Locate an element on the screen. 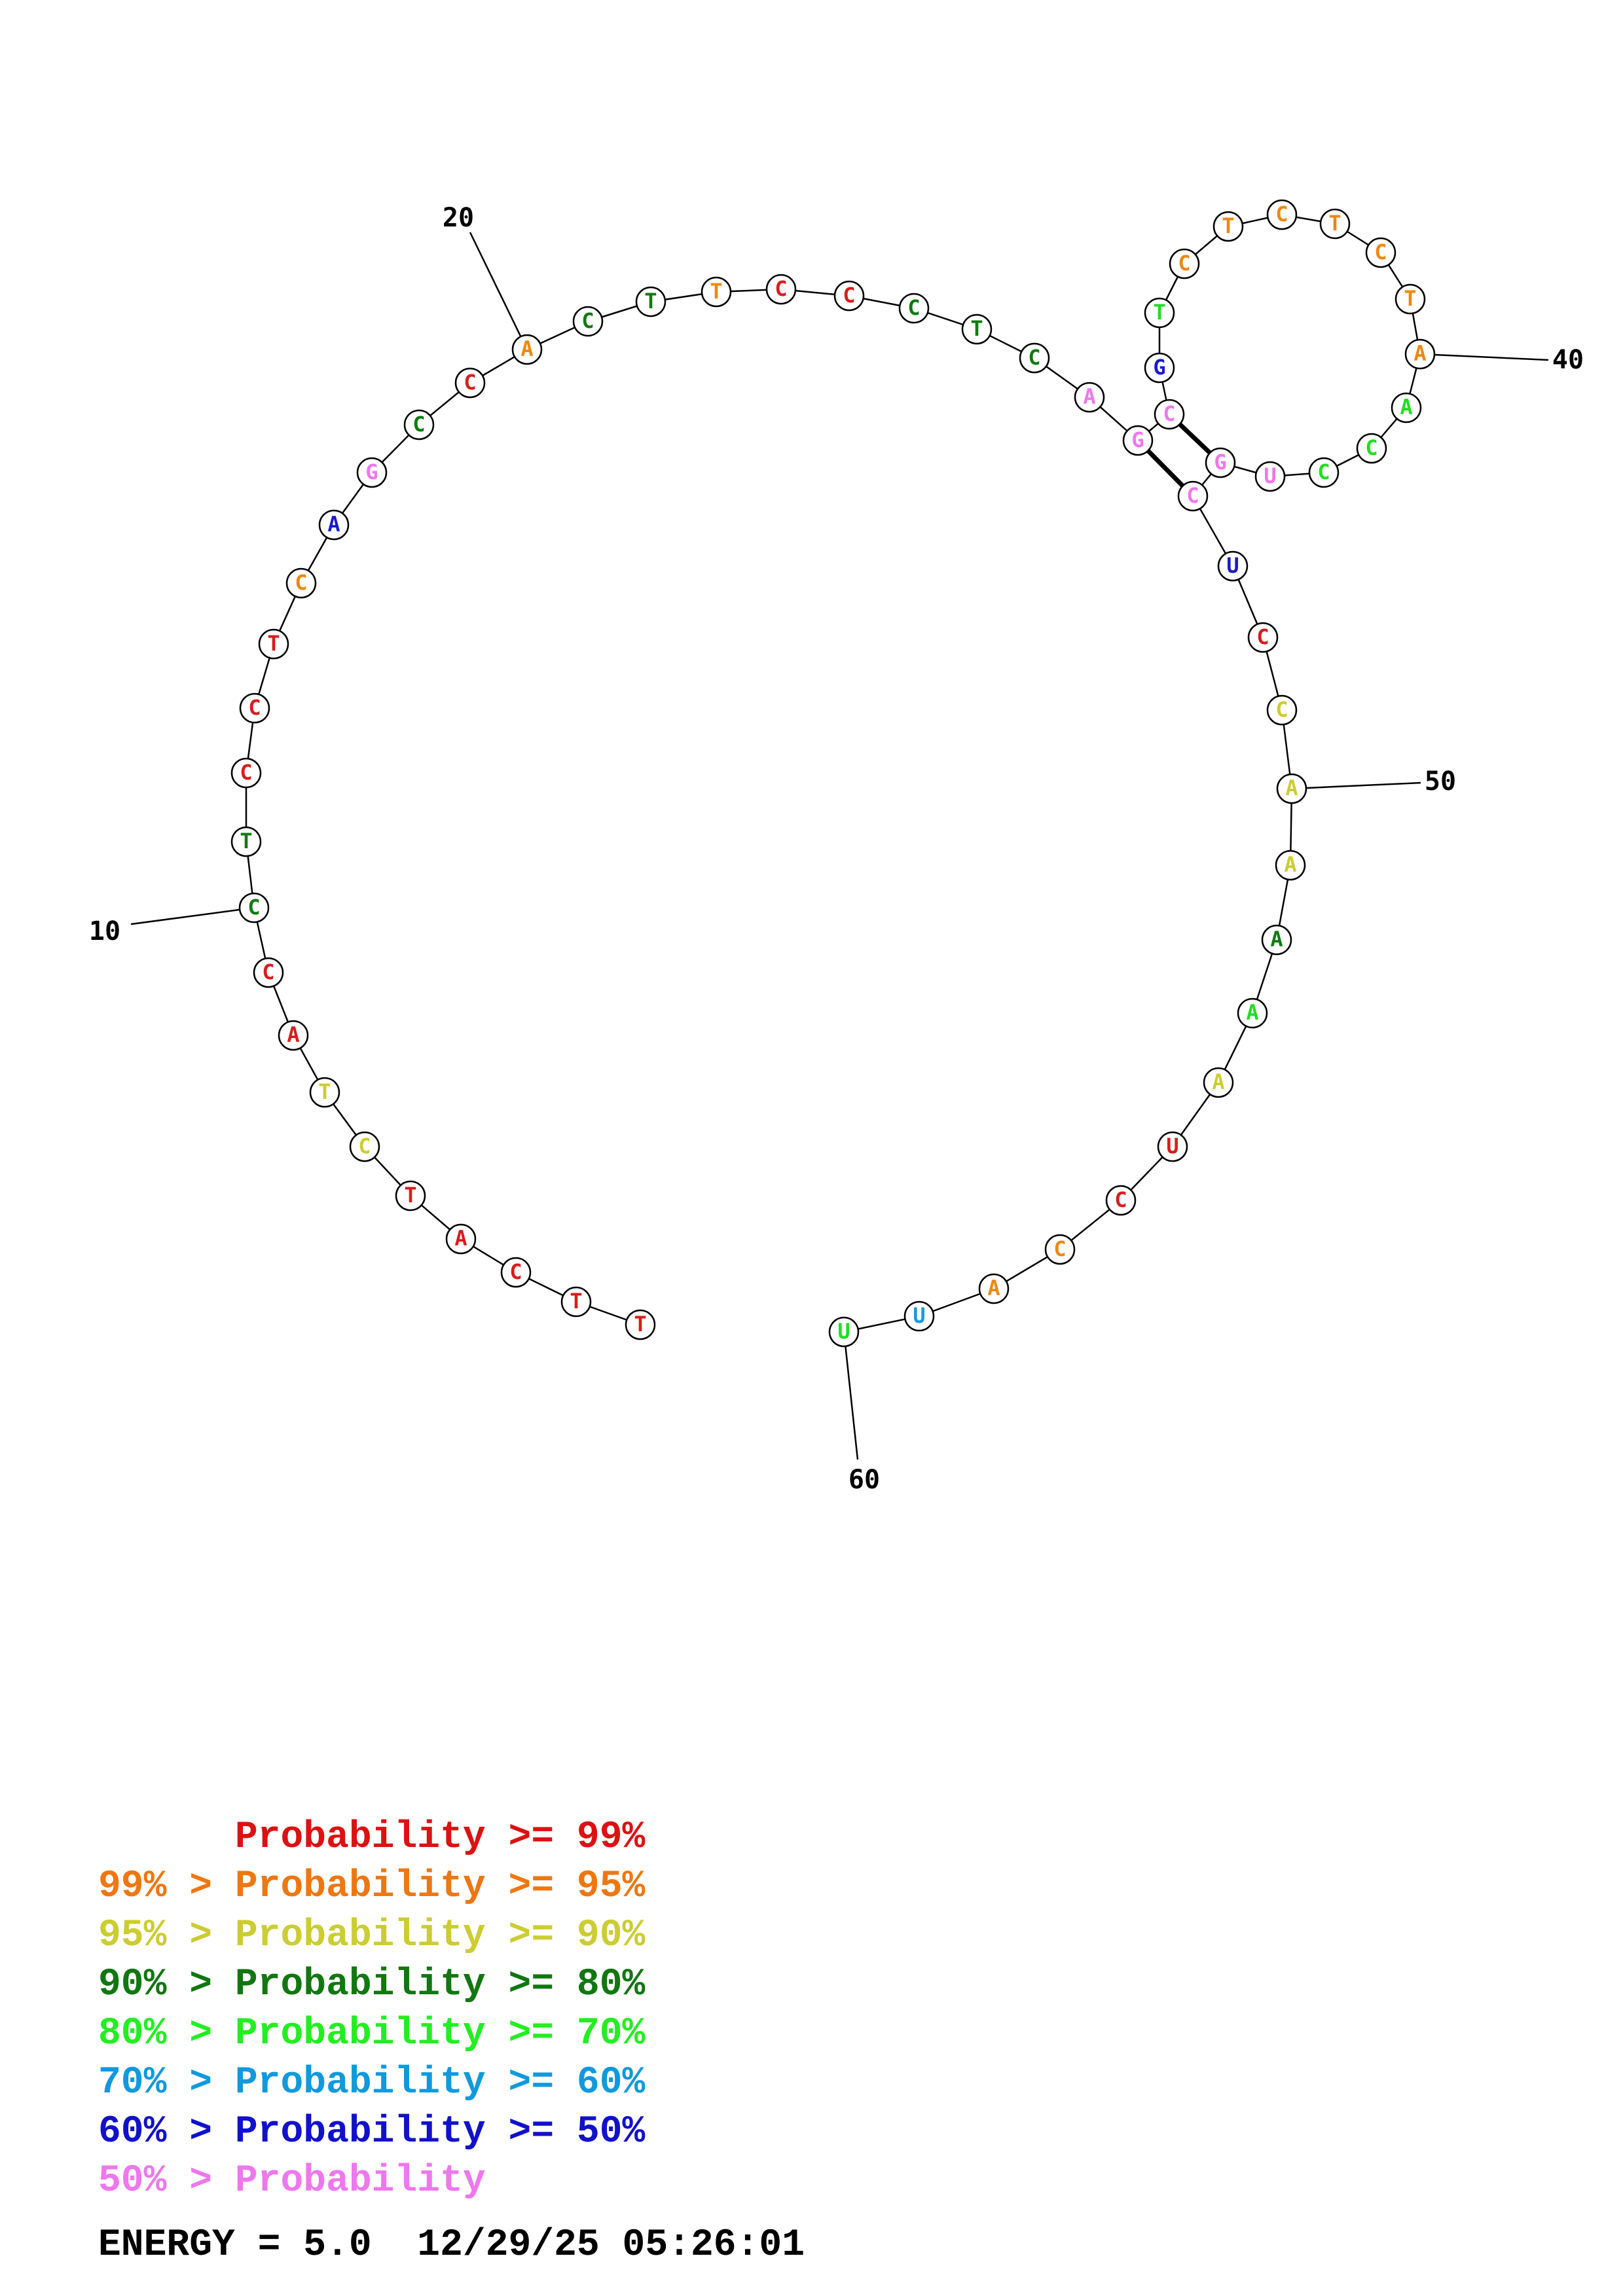 Image resolution: width=1623 pixels, height=2296 pixels. nucleotide-9: C is located at coordinates (268, 972).